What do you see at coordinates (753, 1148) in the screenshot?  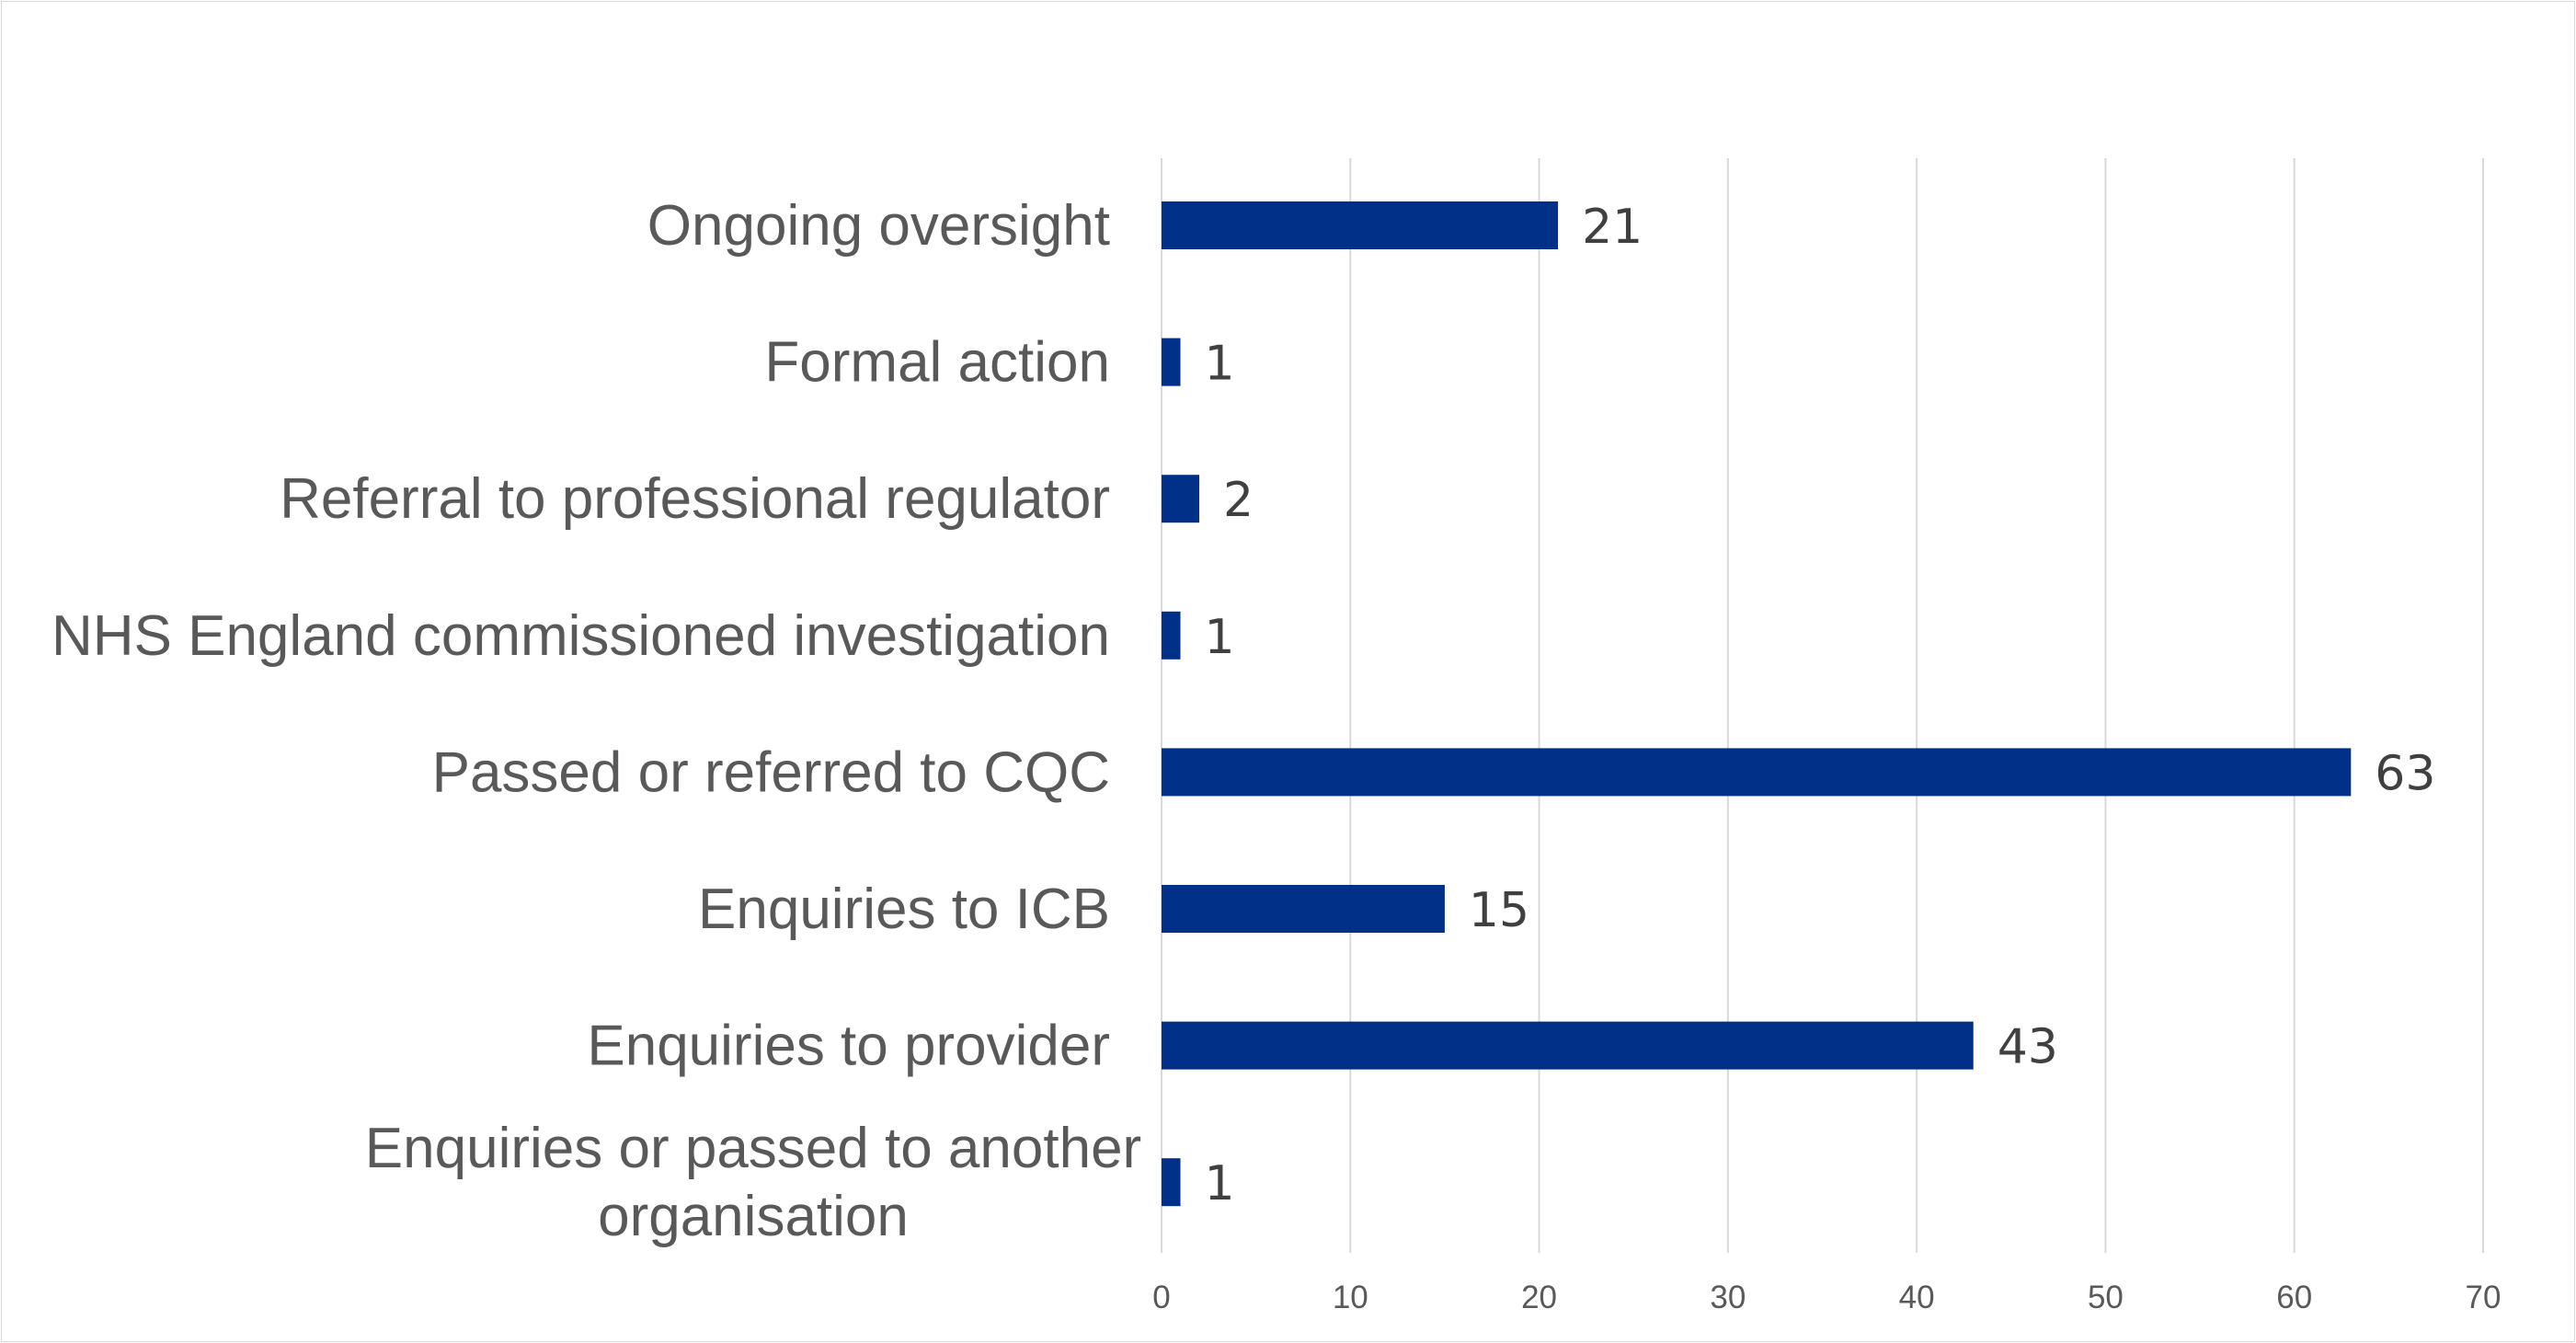 I see `category-label-line: Enquiries or passed to another` at bounding box center [753, 1148].